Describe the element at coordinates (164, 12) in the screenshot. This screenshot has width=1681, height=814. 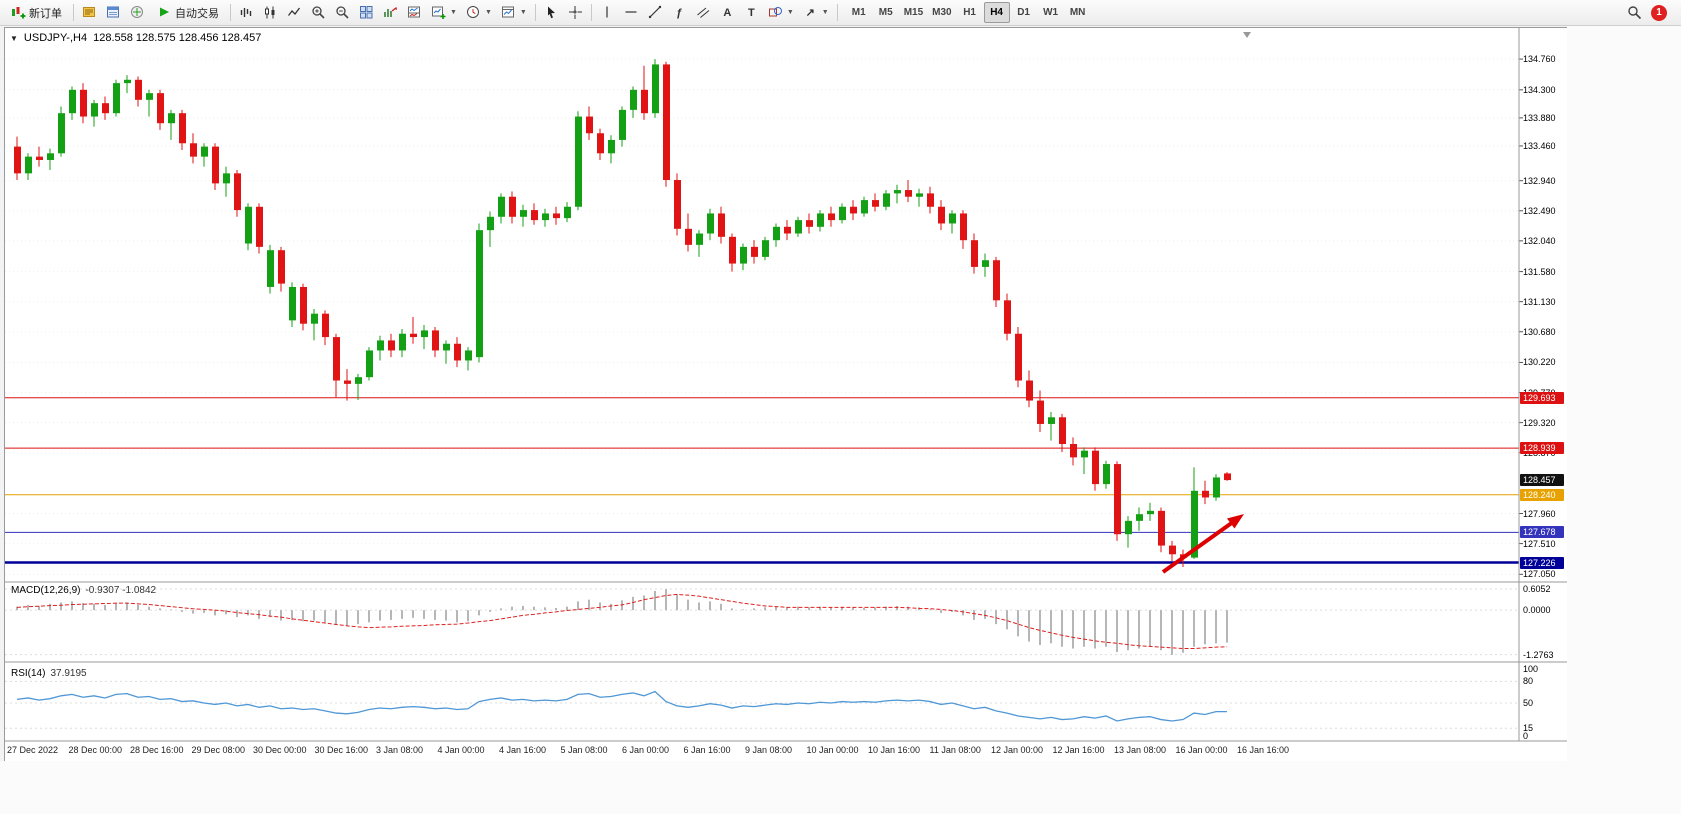
I see `autotrading-icon` at that location.